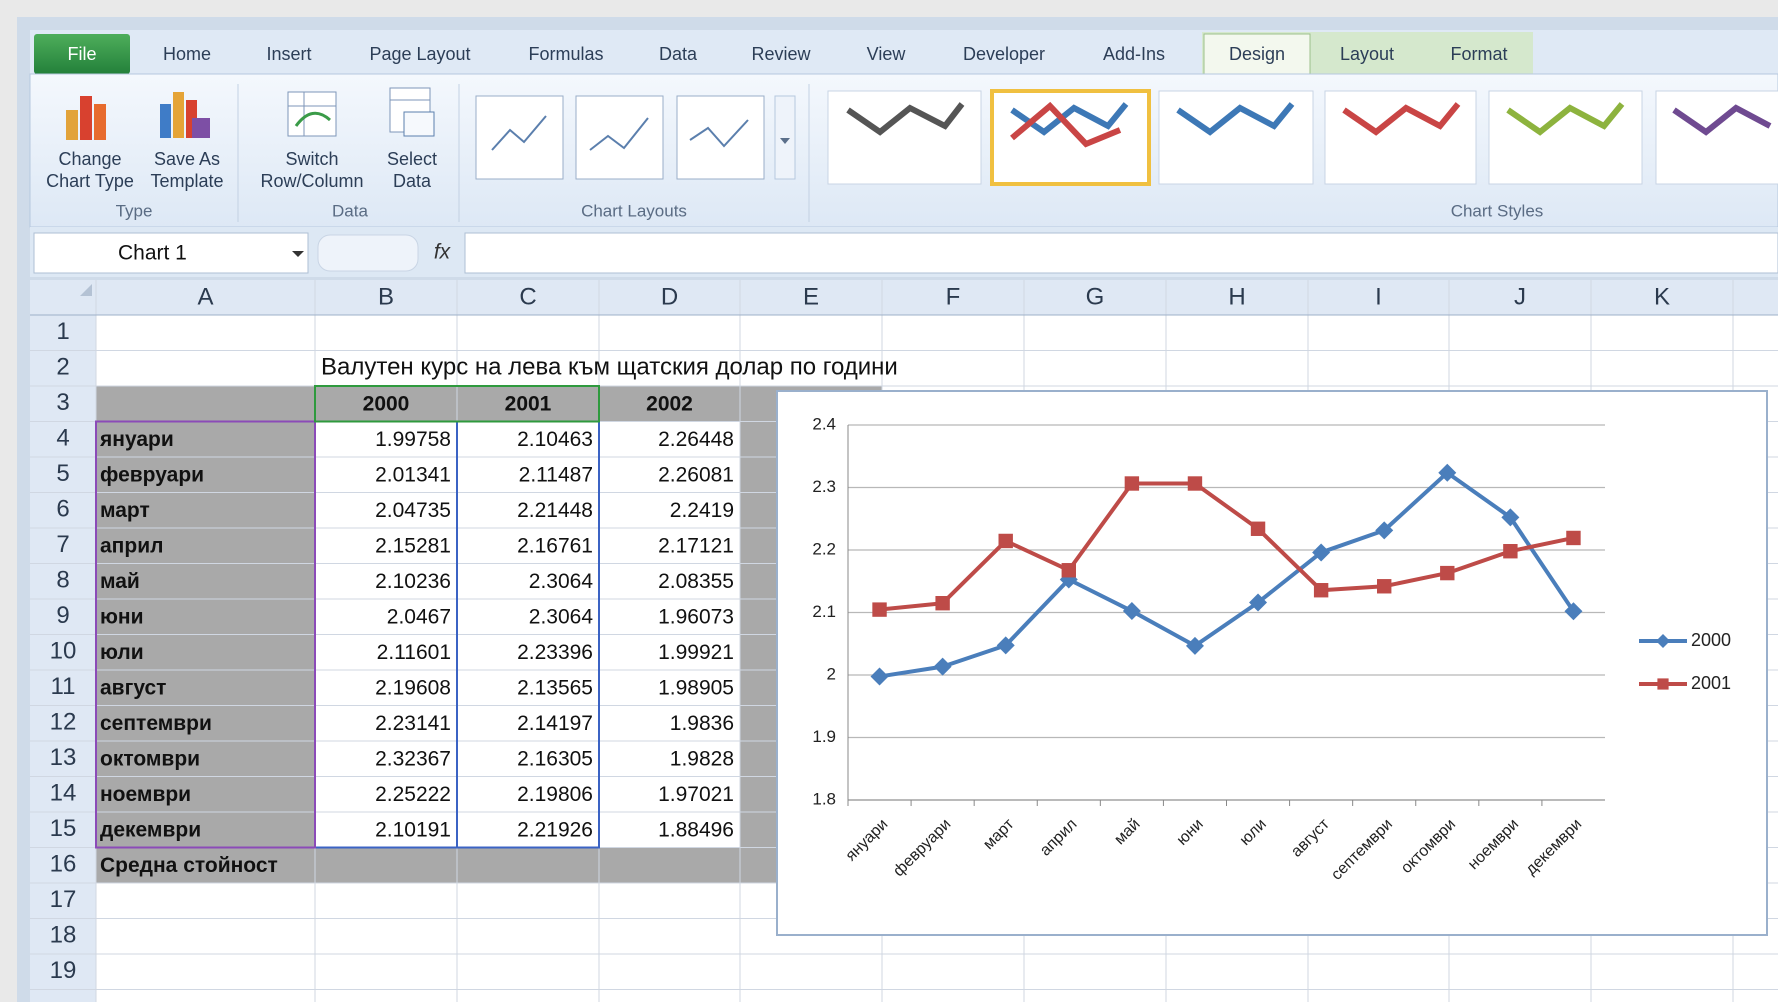  What do you see at coordinates (133, 687) in the screenshot?
I see `row-label: август` at bounding box center [133, 687].